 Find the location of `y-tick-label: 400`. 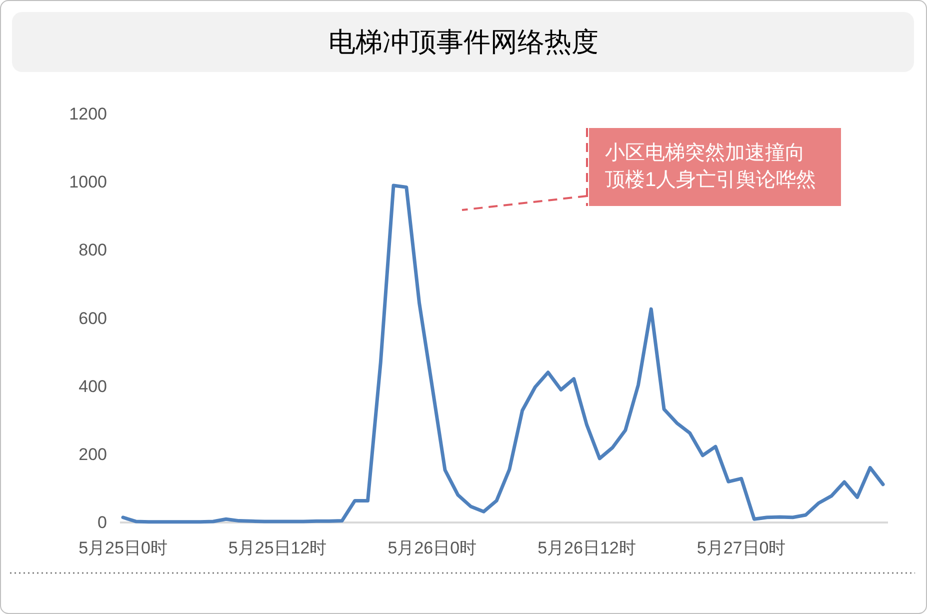

y-tick-label: 400 is located at coordinates (92, 386).